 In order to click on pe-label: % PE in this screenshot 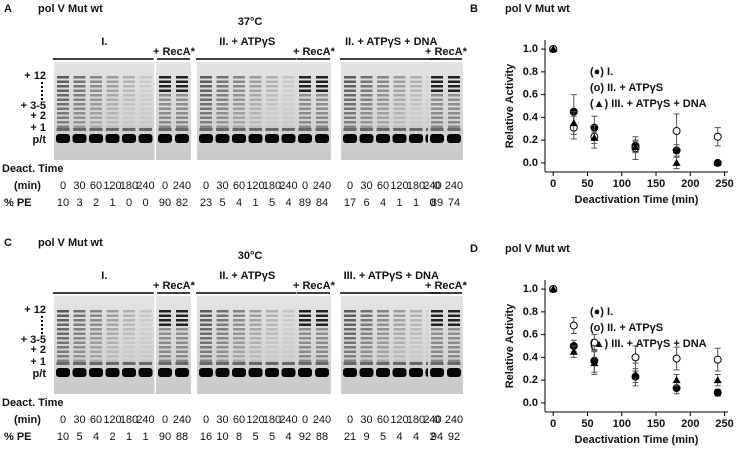, I will do `click(18, 437)`.